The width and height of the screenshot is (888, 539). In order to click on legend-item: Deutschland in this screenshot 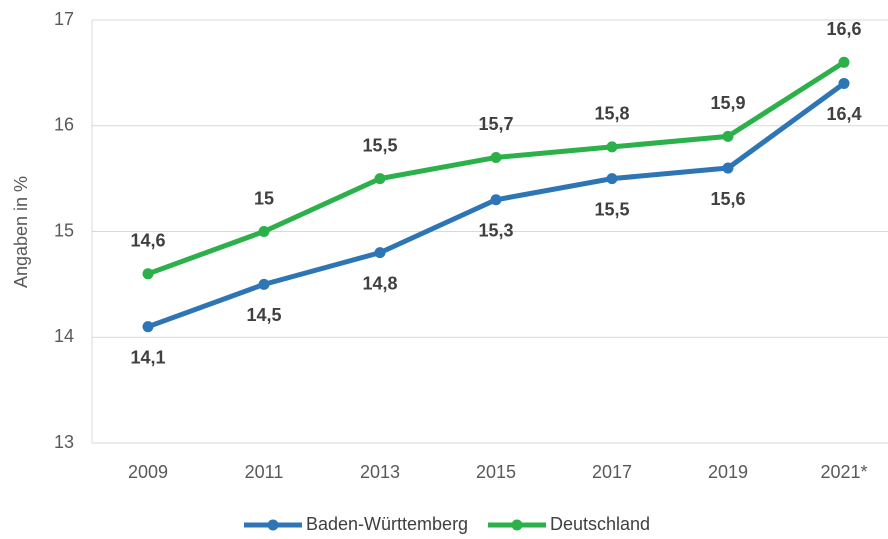, I will do `click(569, 524)`.